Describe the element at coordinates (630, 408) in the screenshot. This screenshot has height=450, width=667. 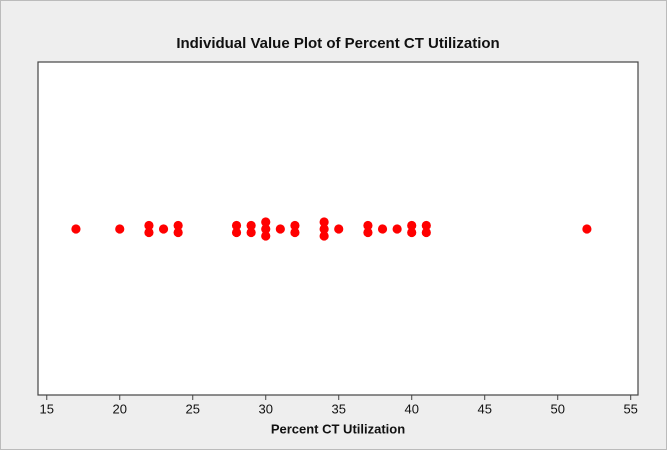
I see `x-tick-label: 55` at that location.